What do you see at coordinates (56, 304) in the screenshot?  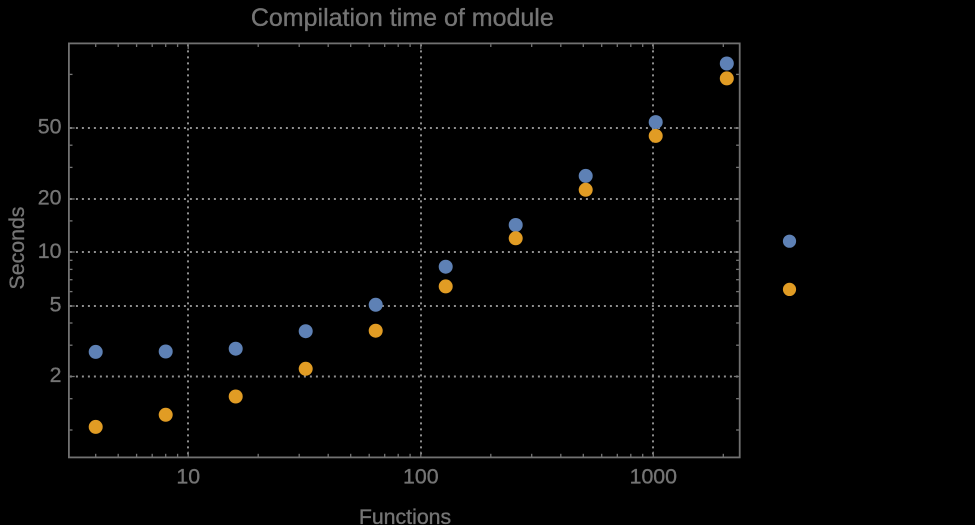 I see `svg-text: 5` at bounding box center [56, 304].